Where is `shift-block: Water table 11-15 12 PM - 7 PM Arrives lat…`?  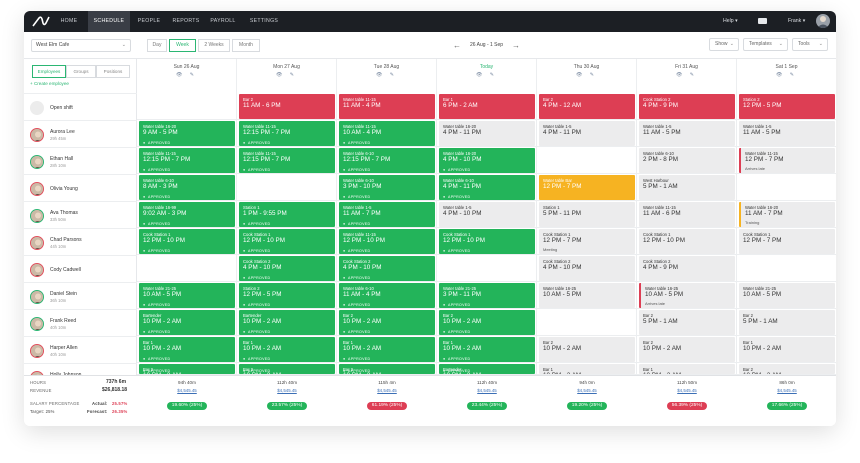
shift-block: Water table 11-15 12 PM - 7 PM Arrives lat… is located at coordinates (787, 160).